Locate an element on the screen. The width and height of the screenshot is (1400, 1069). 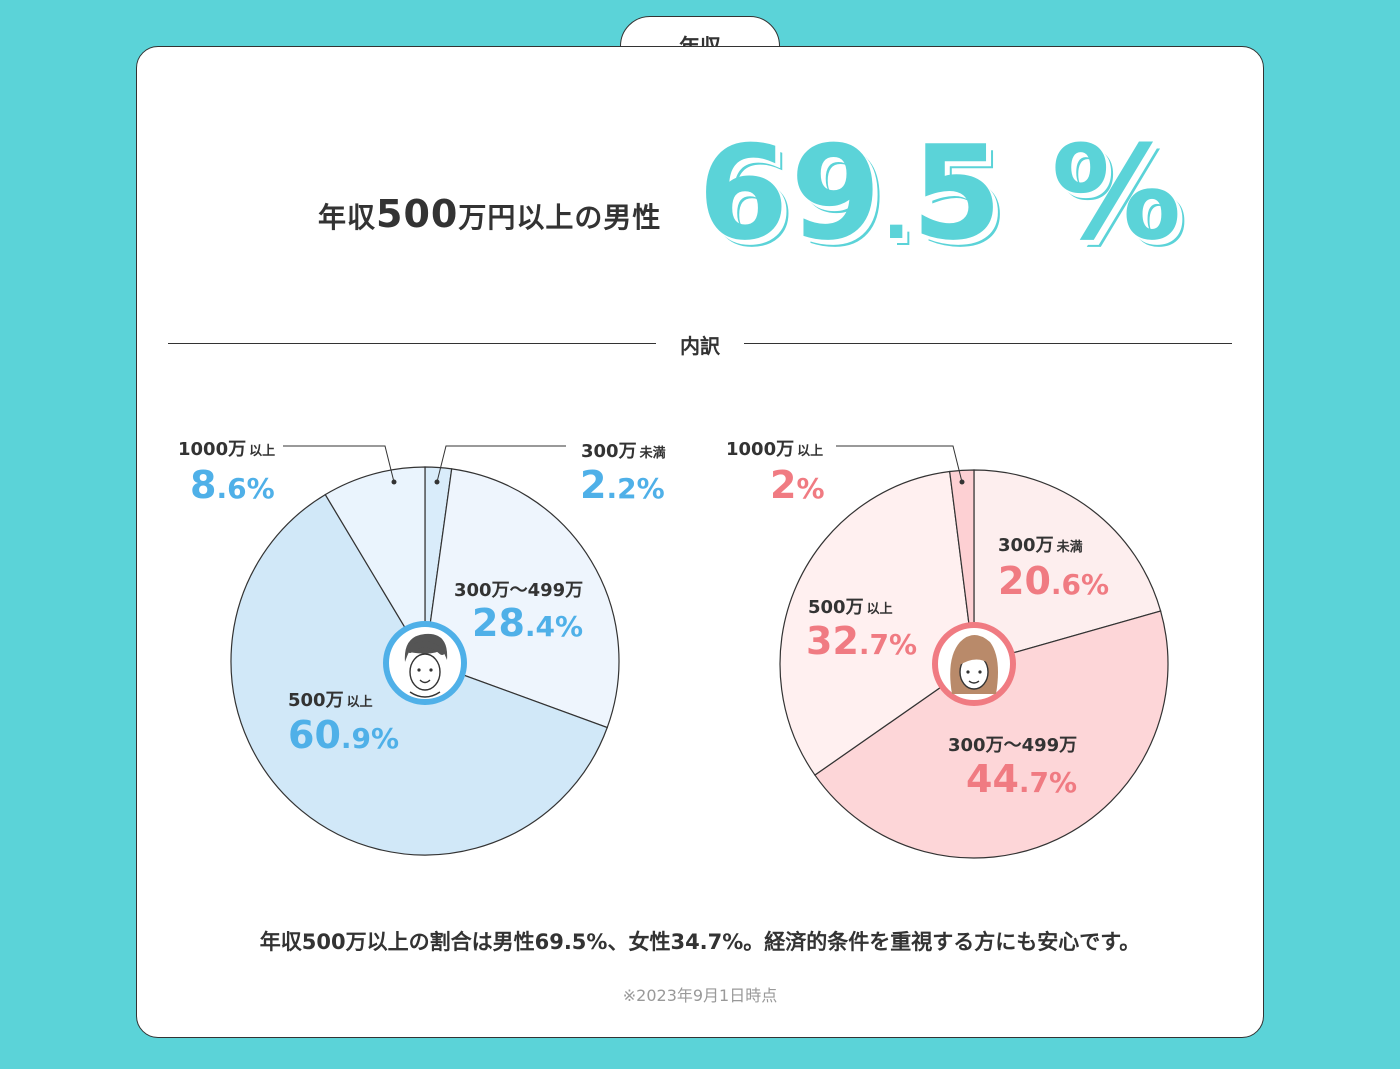
headline-label: 年収500万円以上の男性 is located at coordinates (489, 214).